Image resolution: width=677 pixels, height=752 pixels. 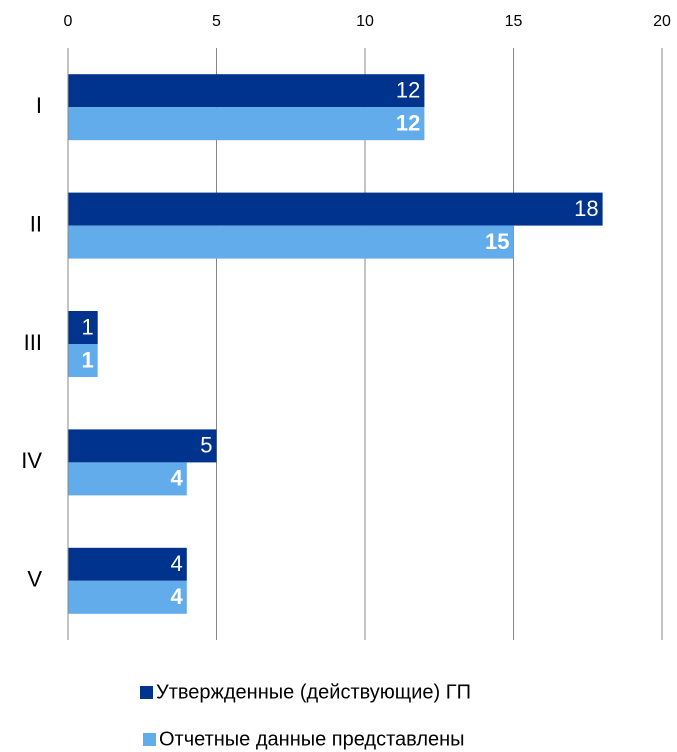 What do you see at coordinates (312, 739) in the screenshot?
I see `legend-label: Отчетные данные представлены` at bounding box center [312, 739].